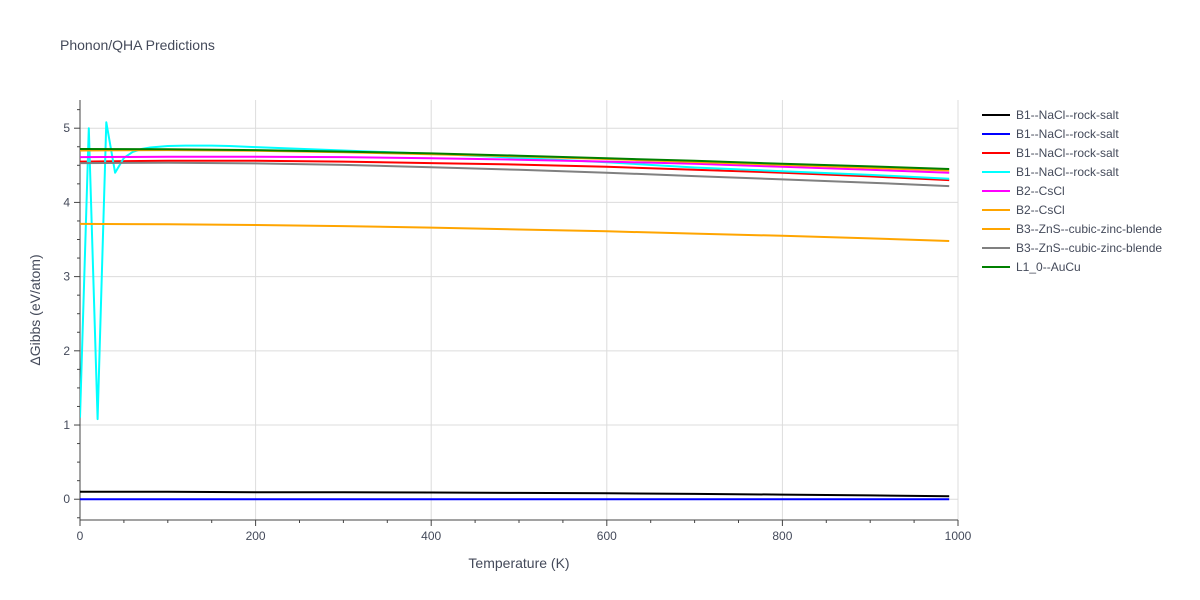 The width and height of the screenshot is (1200, 600). Describe the element at coordinates (66, 128) in the screenshot. I see `y-tick-label: 5` at that location.